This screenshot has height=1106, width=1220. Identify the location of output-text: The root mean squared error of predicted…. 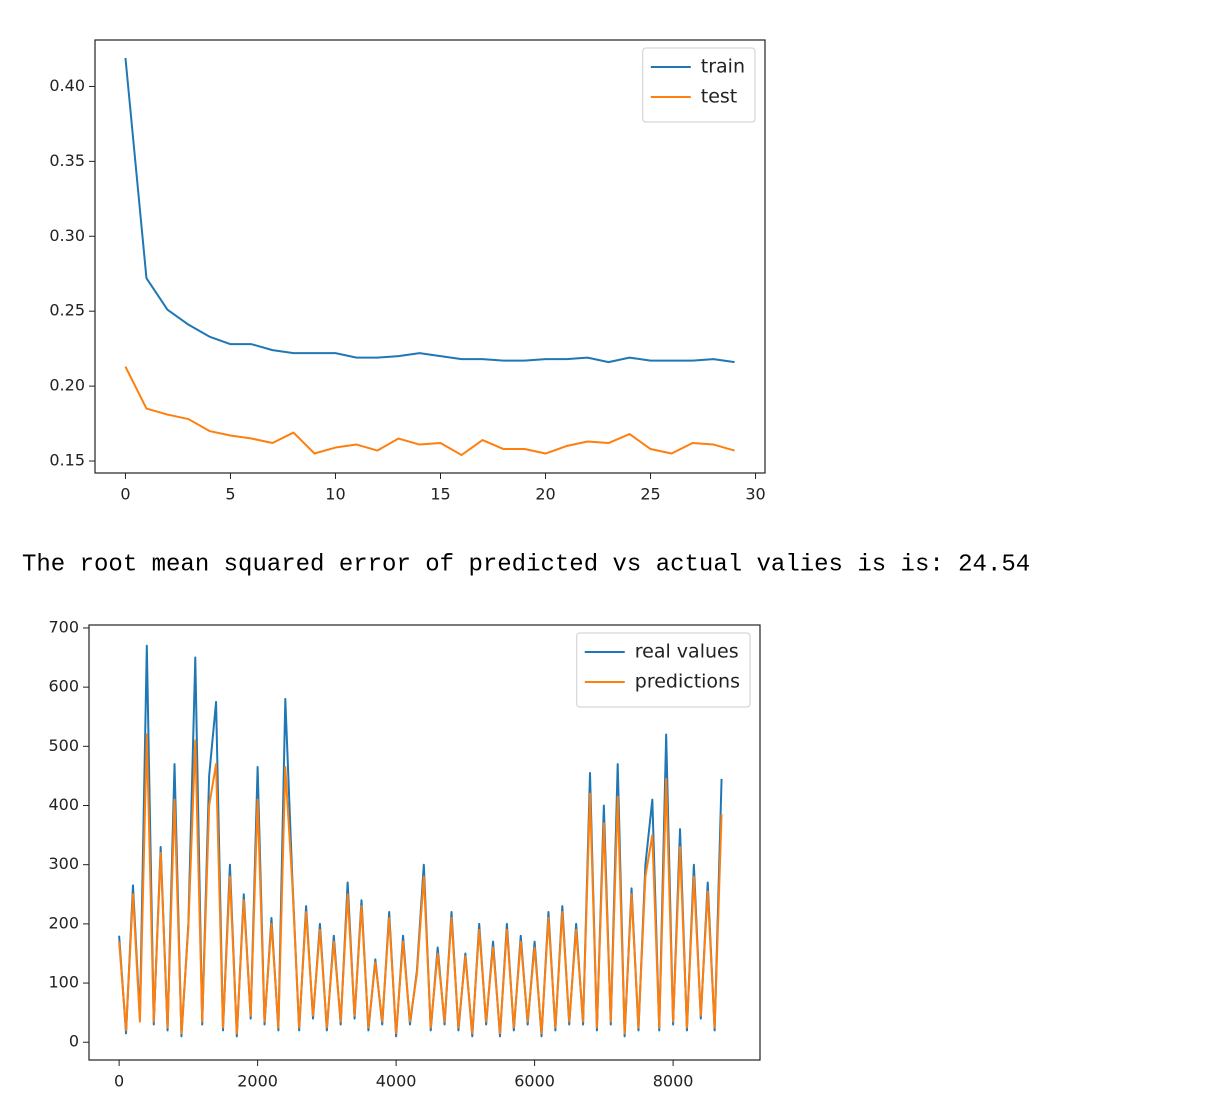
(526, 564).